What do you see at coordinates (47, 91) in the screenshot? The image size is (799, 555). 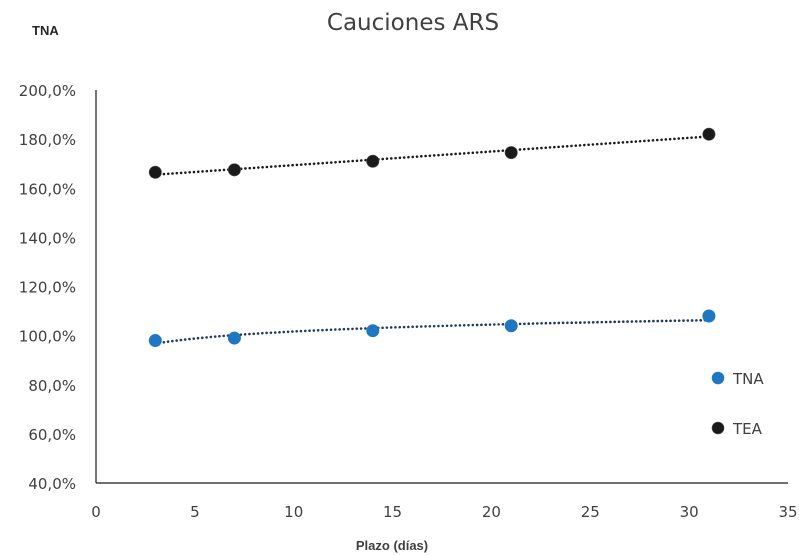 I see `y-tick-label: 200,0%` at bounding box center [47, 91].